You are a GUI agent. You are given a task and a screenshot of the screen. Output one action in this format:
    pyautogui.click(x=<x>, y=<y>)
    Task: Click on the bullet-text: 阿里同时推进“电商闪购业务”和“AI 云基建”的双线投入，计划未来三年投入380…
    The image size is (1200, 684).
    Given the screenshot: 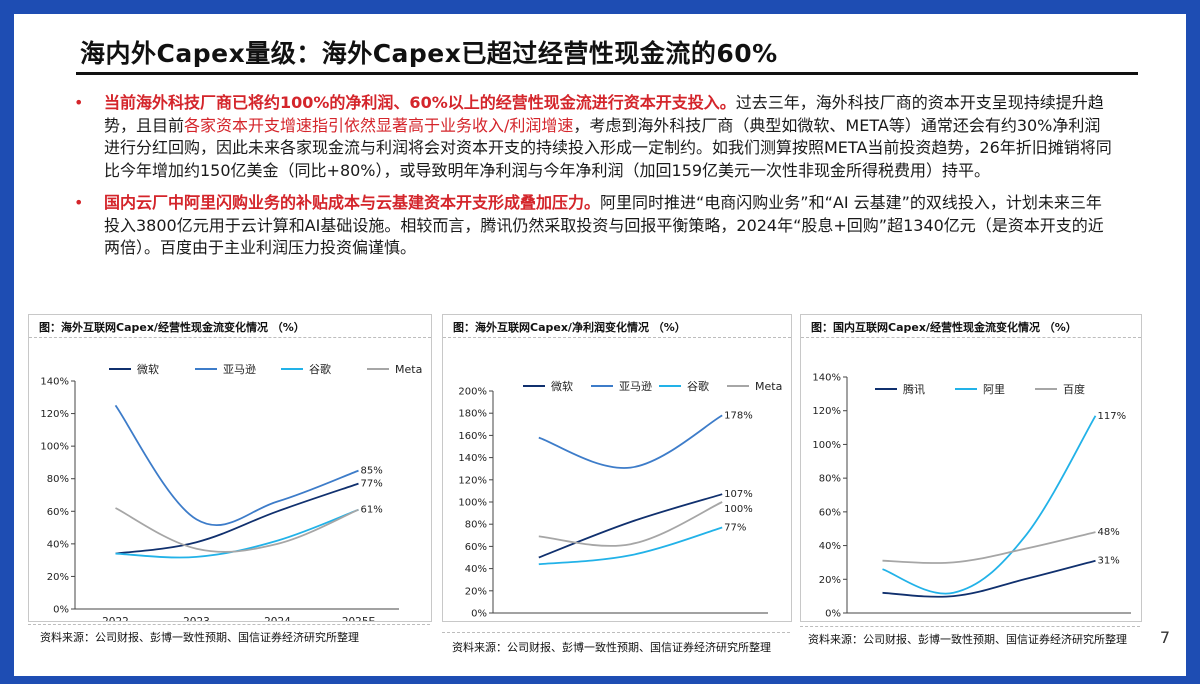 What is the action you would take?
    pyautogui.click(x=604, y=225)
    